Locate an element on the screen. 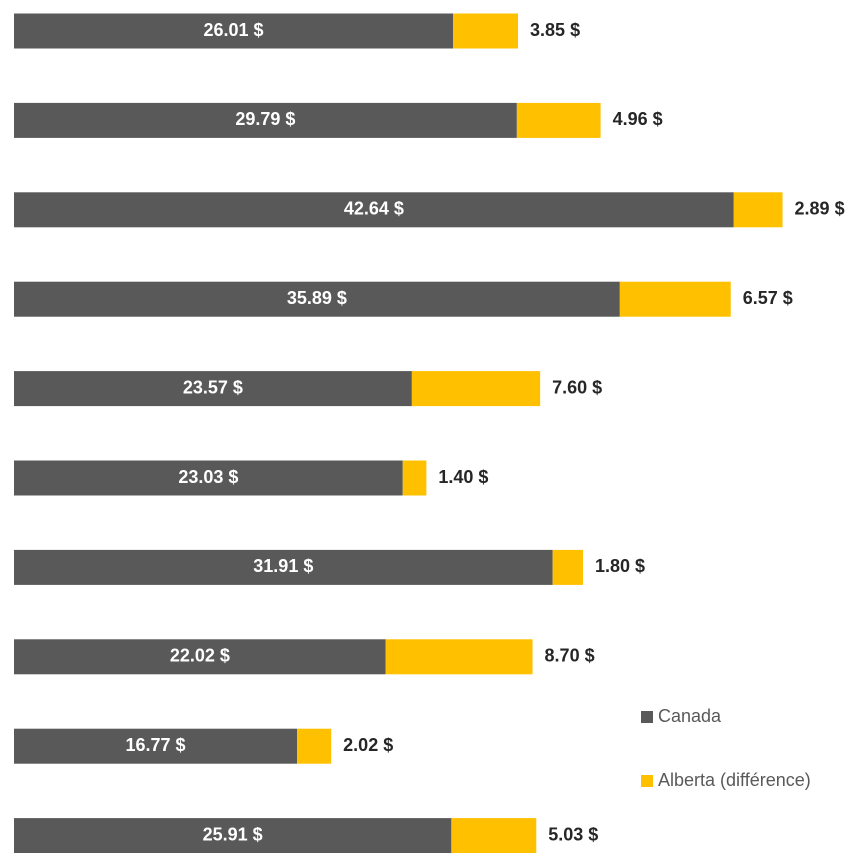 This screenshot has width=864, height=858. data-label: 23.03 $ is located at coordinates (208, 477).